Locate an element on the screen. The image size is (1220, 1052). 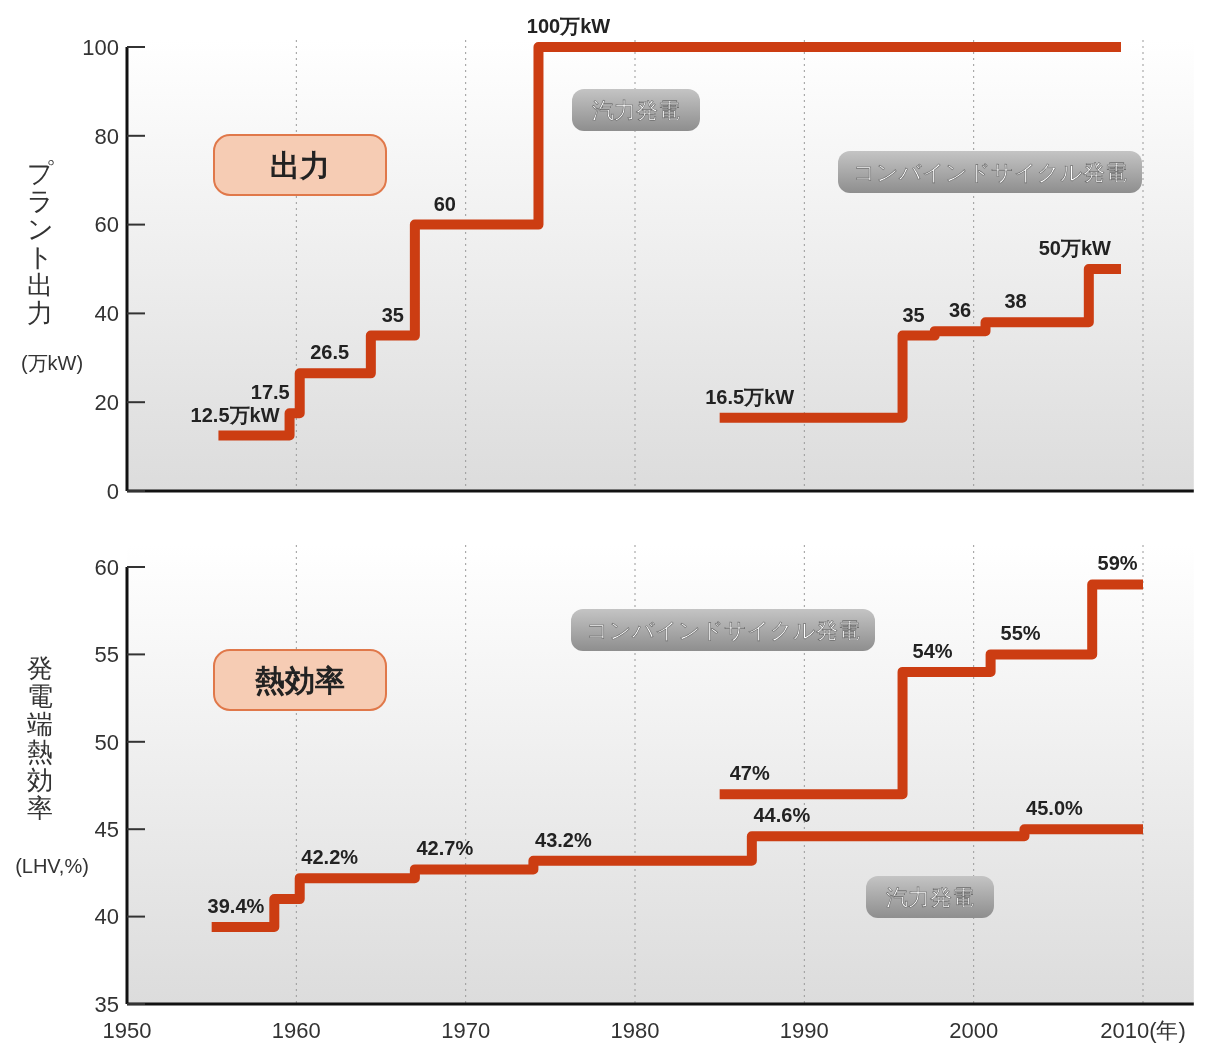
data-label: 43.2% is located at coordinates (563, 839).